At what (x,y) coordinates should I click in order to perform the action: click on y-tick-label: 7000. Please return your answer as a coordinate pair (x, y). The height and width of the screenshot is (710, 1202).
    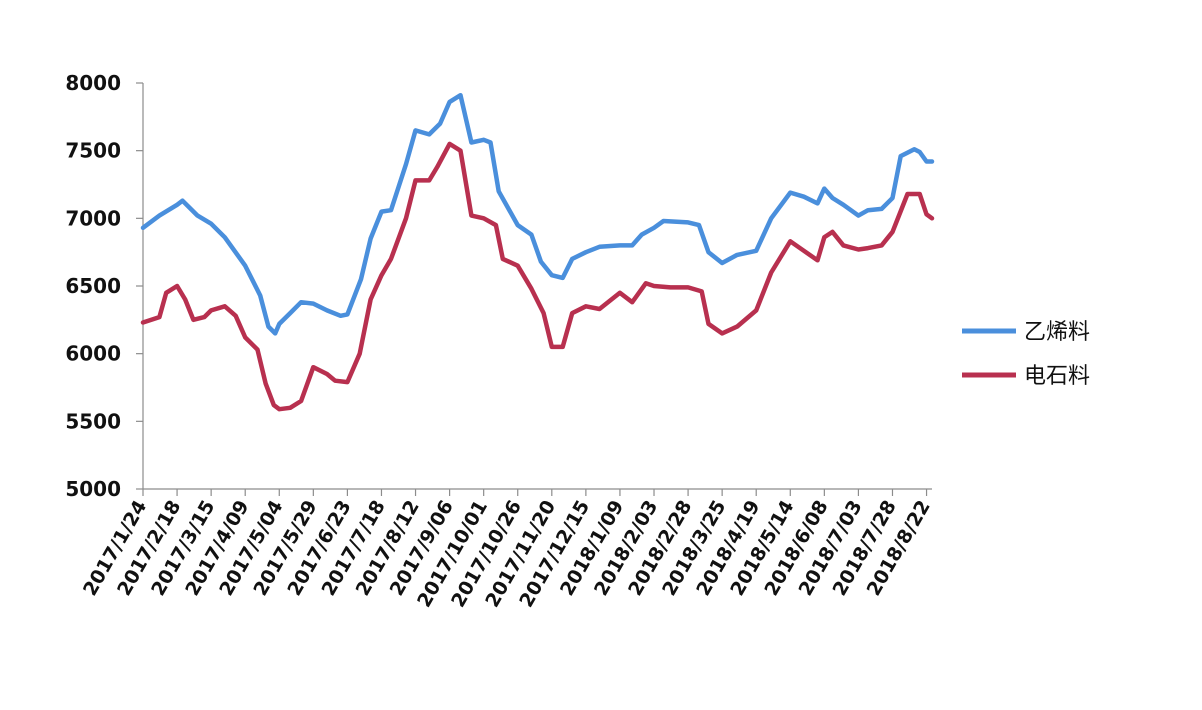
    Looking at the image, I should click on (93, 218).